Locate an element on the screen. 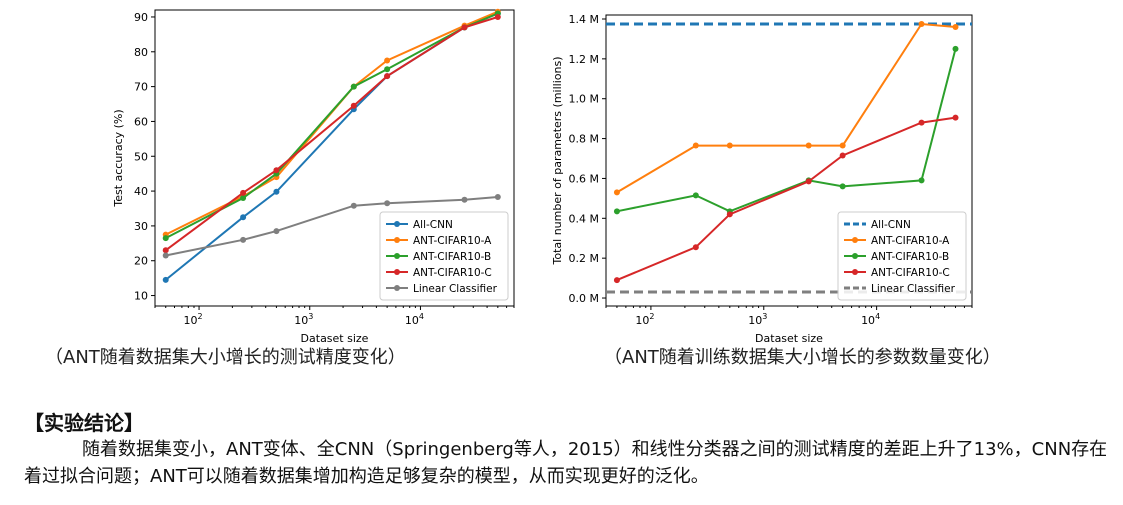 This screenshot has height=505, width=1123. chart0-ytick-label: 90 is located at coordinates (141, 17).